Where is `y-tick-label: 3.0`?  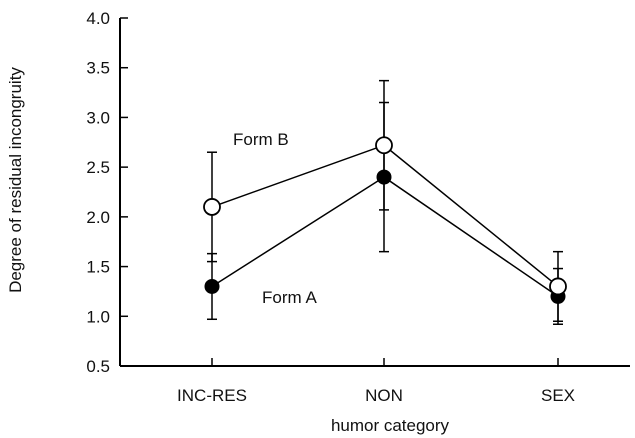
y-tick-label: 3.0 is located at coordinates (98, 117).